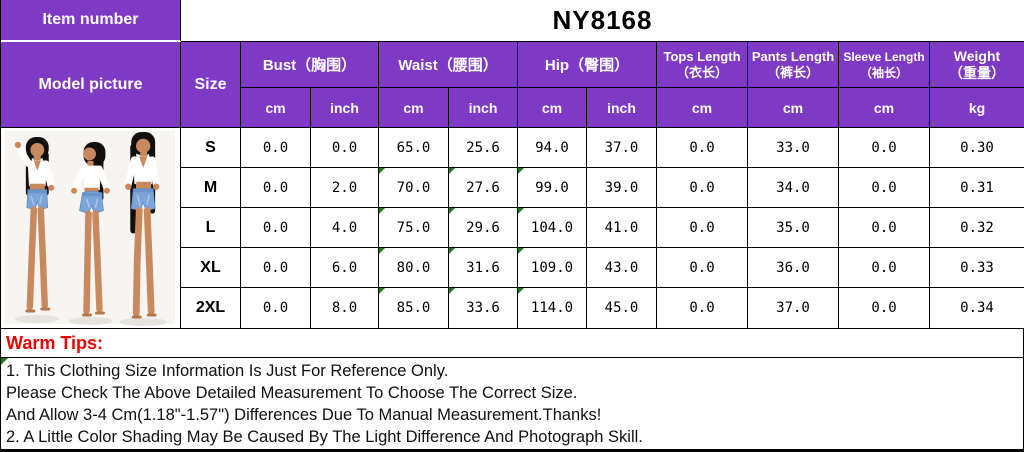  Describe the element at coordinates (483, 148) in the screenshot. I see `value-cell: 25.6` at that location.